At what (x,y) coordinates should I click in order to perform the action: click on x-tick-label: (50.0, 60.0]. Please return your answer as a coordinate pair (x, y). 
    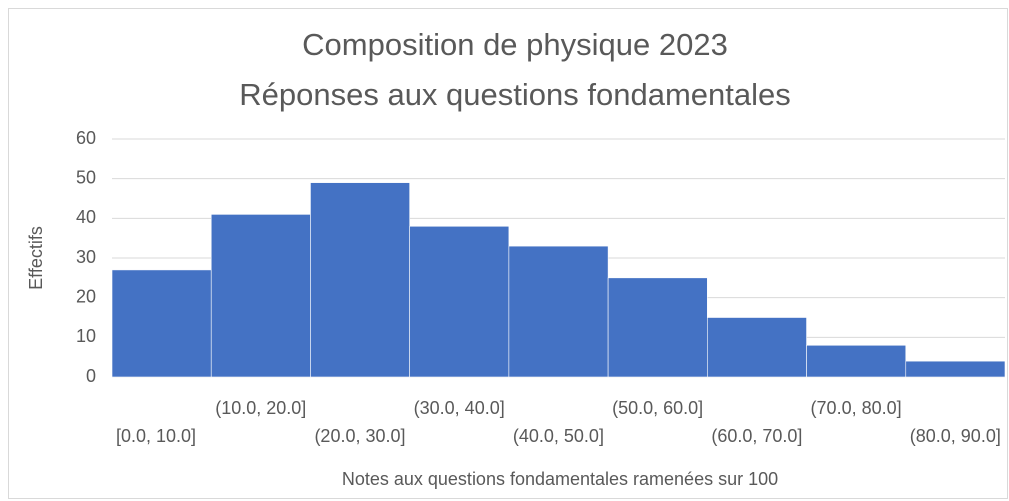
    Looking at the image, I should click on (657, 408).